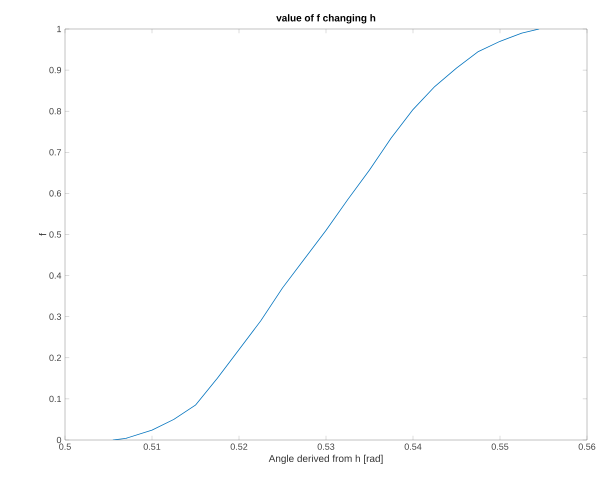  Describe the element at coordinates (325, 459) in the screenshot. I see `x-axis-title: Angle derived from h [rad]` at that location.